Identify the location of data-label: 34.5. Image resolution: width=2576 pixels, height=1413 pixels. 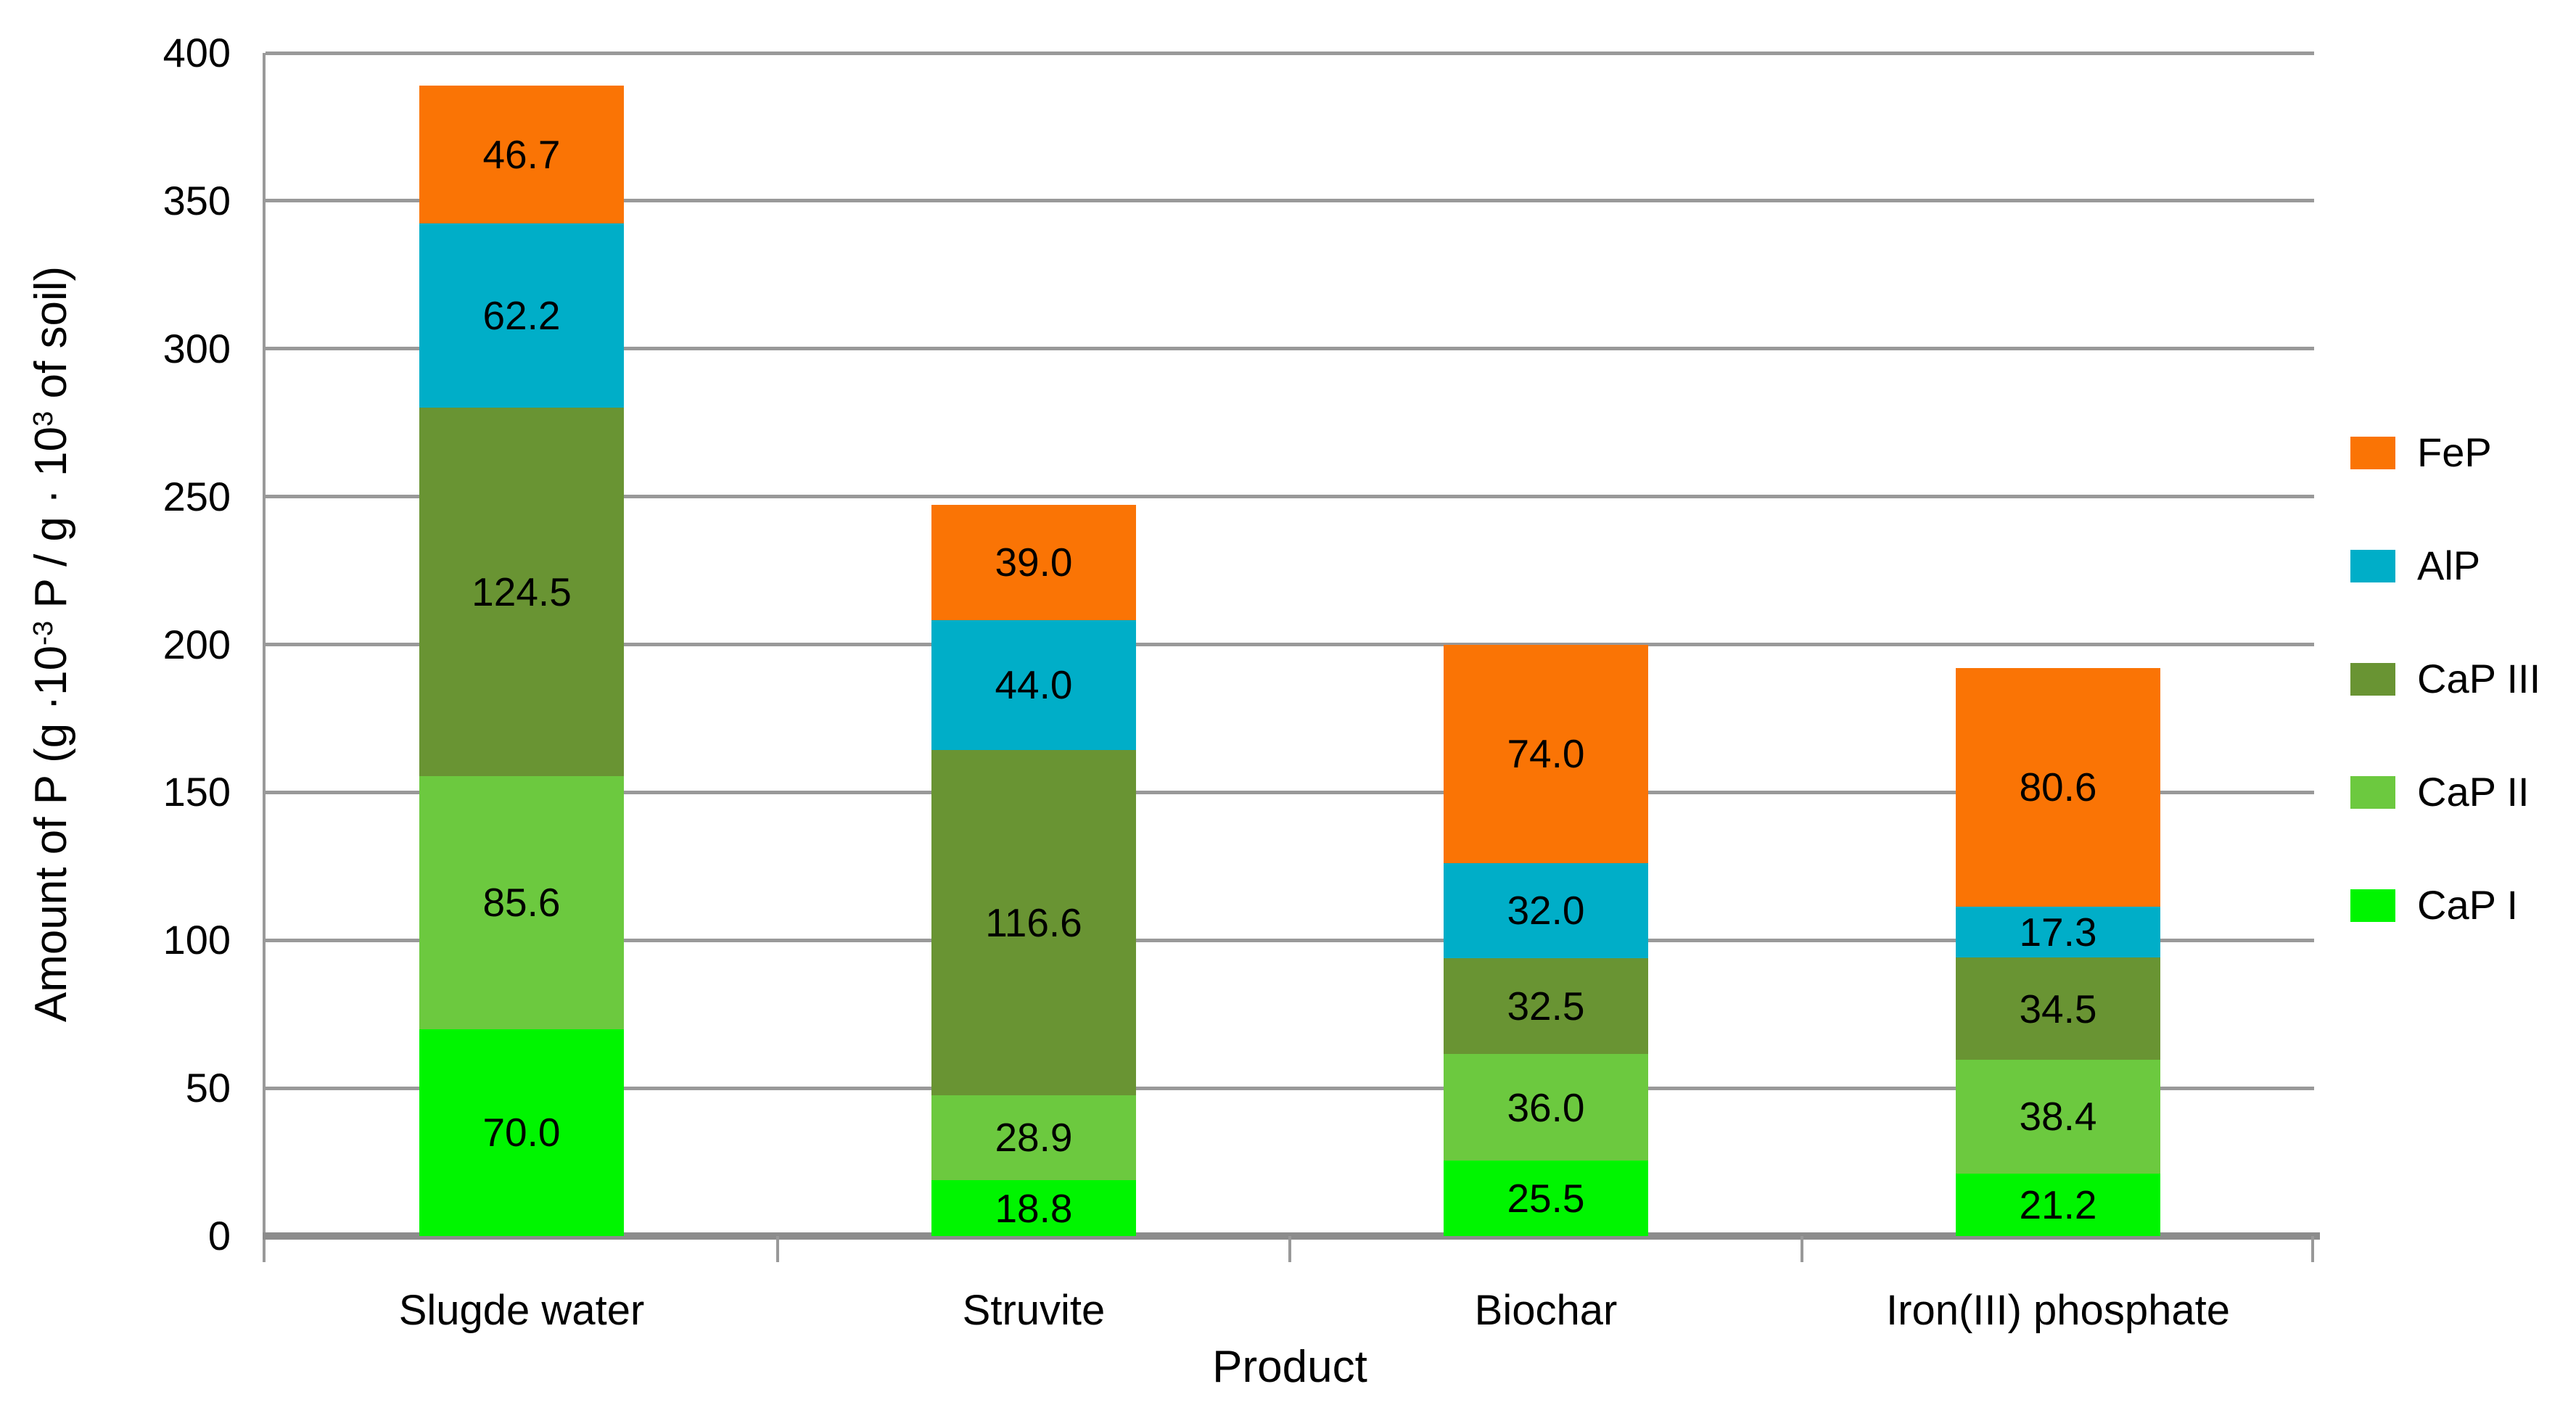
(2058, 1008).